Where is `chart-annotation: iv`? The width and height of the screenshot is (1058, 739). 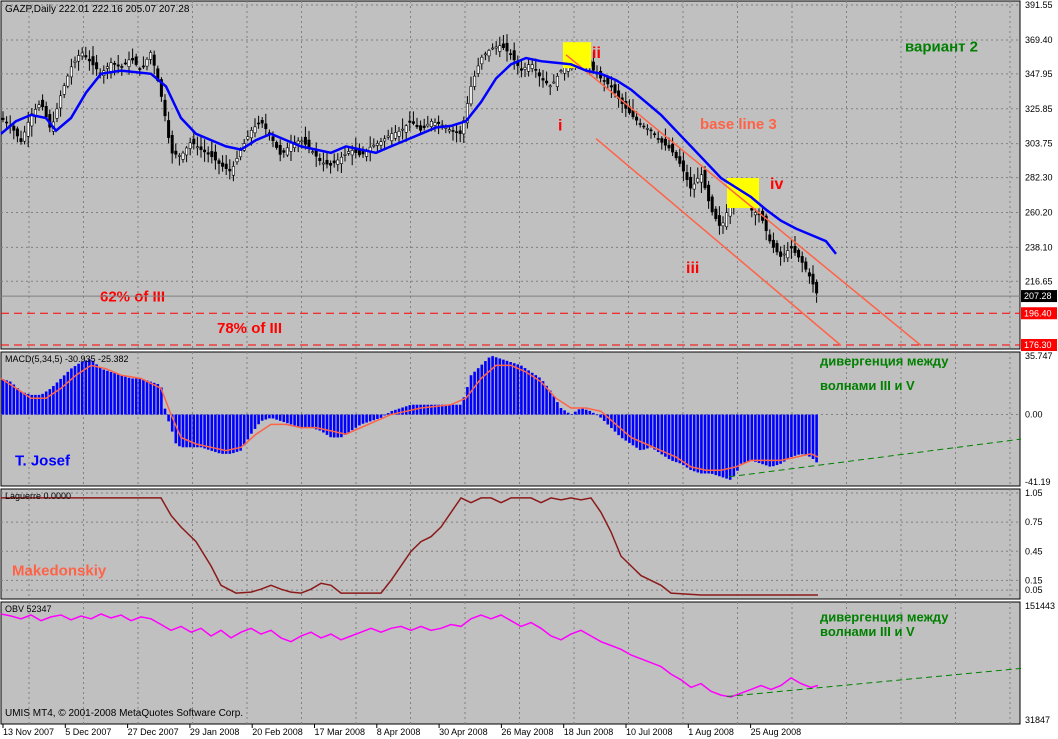 chart-annotation: iv is located at coordinates (776, 184).